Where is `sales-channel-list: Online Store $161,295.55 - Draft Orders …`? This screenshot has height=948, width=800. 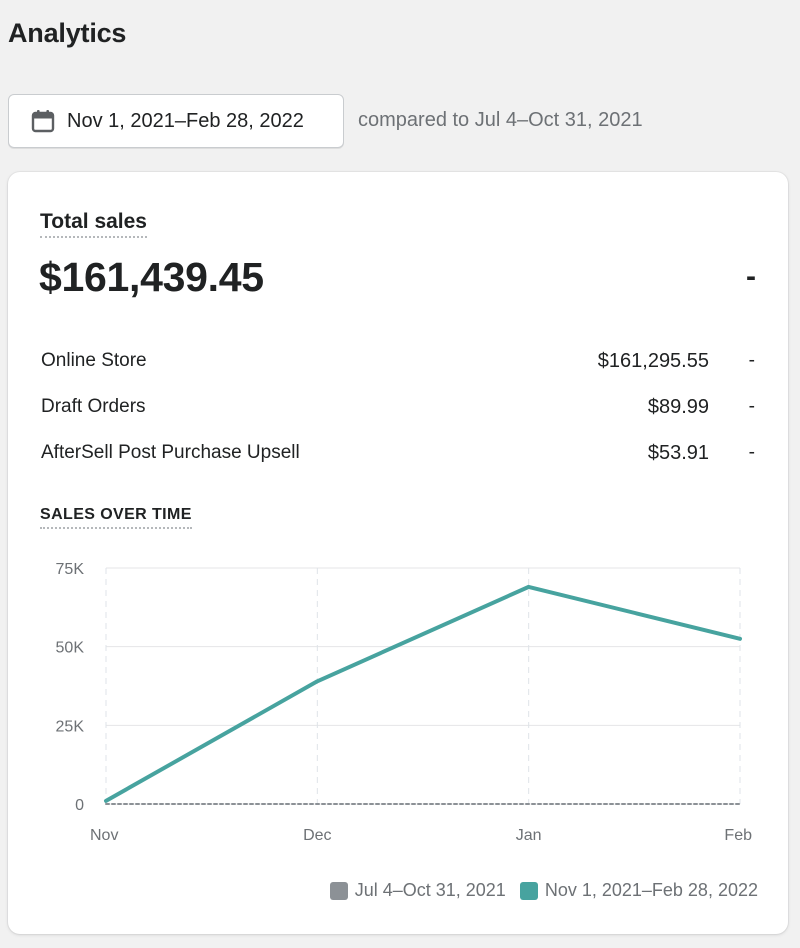
sales-channel-list: Online Store $161,295.55 - Draft Orders … is located at coordinates (398, 415).